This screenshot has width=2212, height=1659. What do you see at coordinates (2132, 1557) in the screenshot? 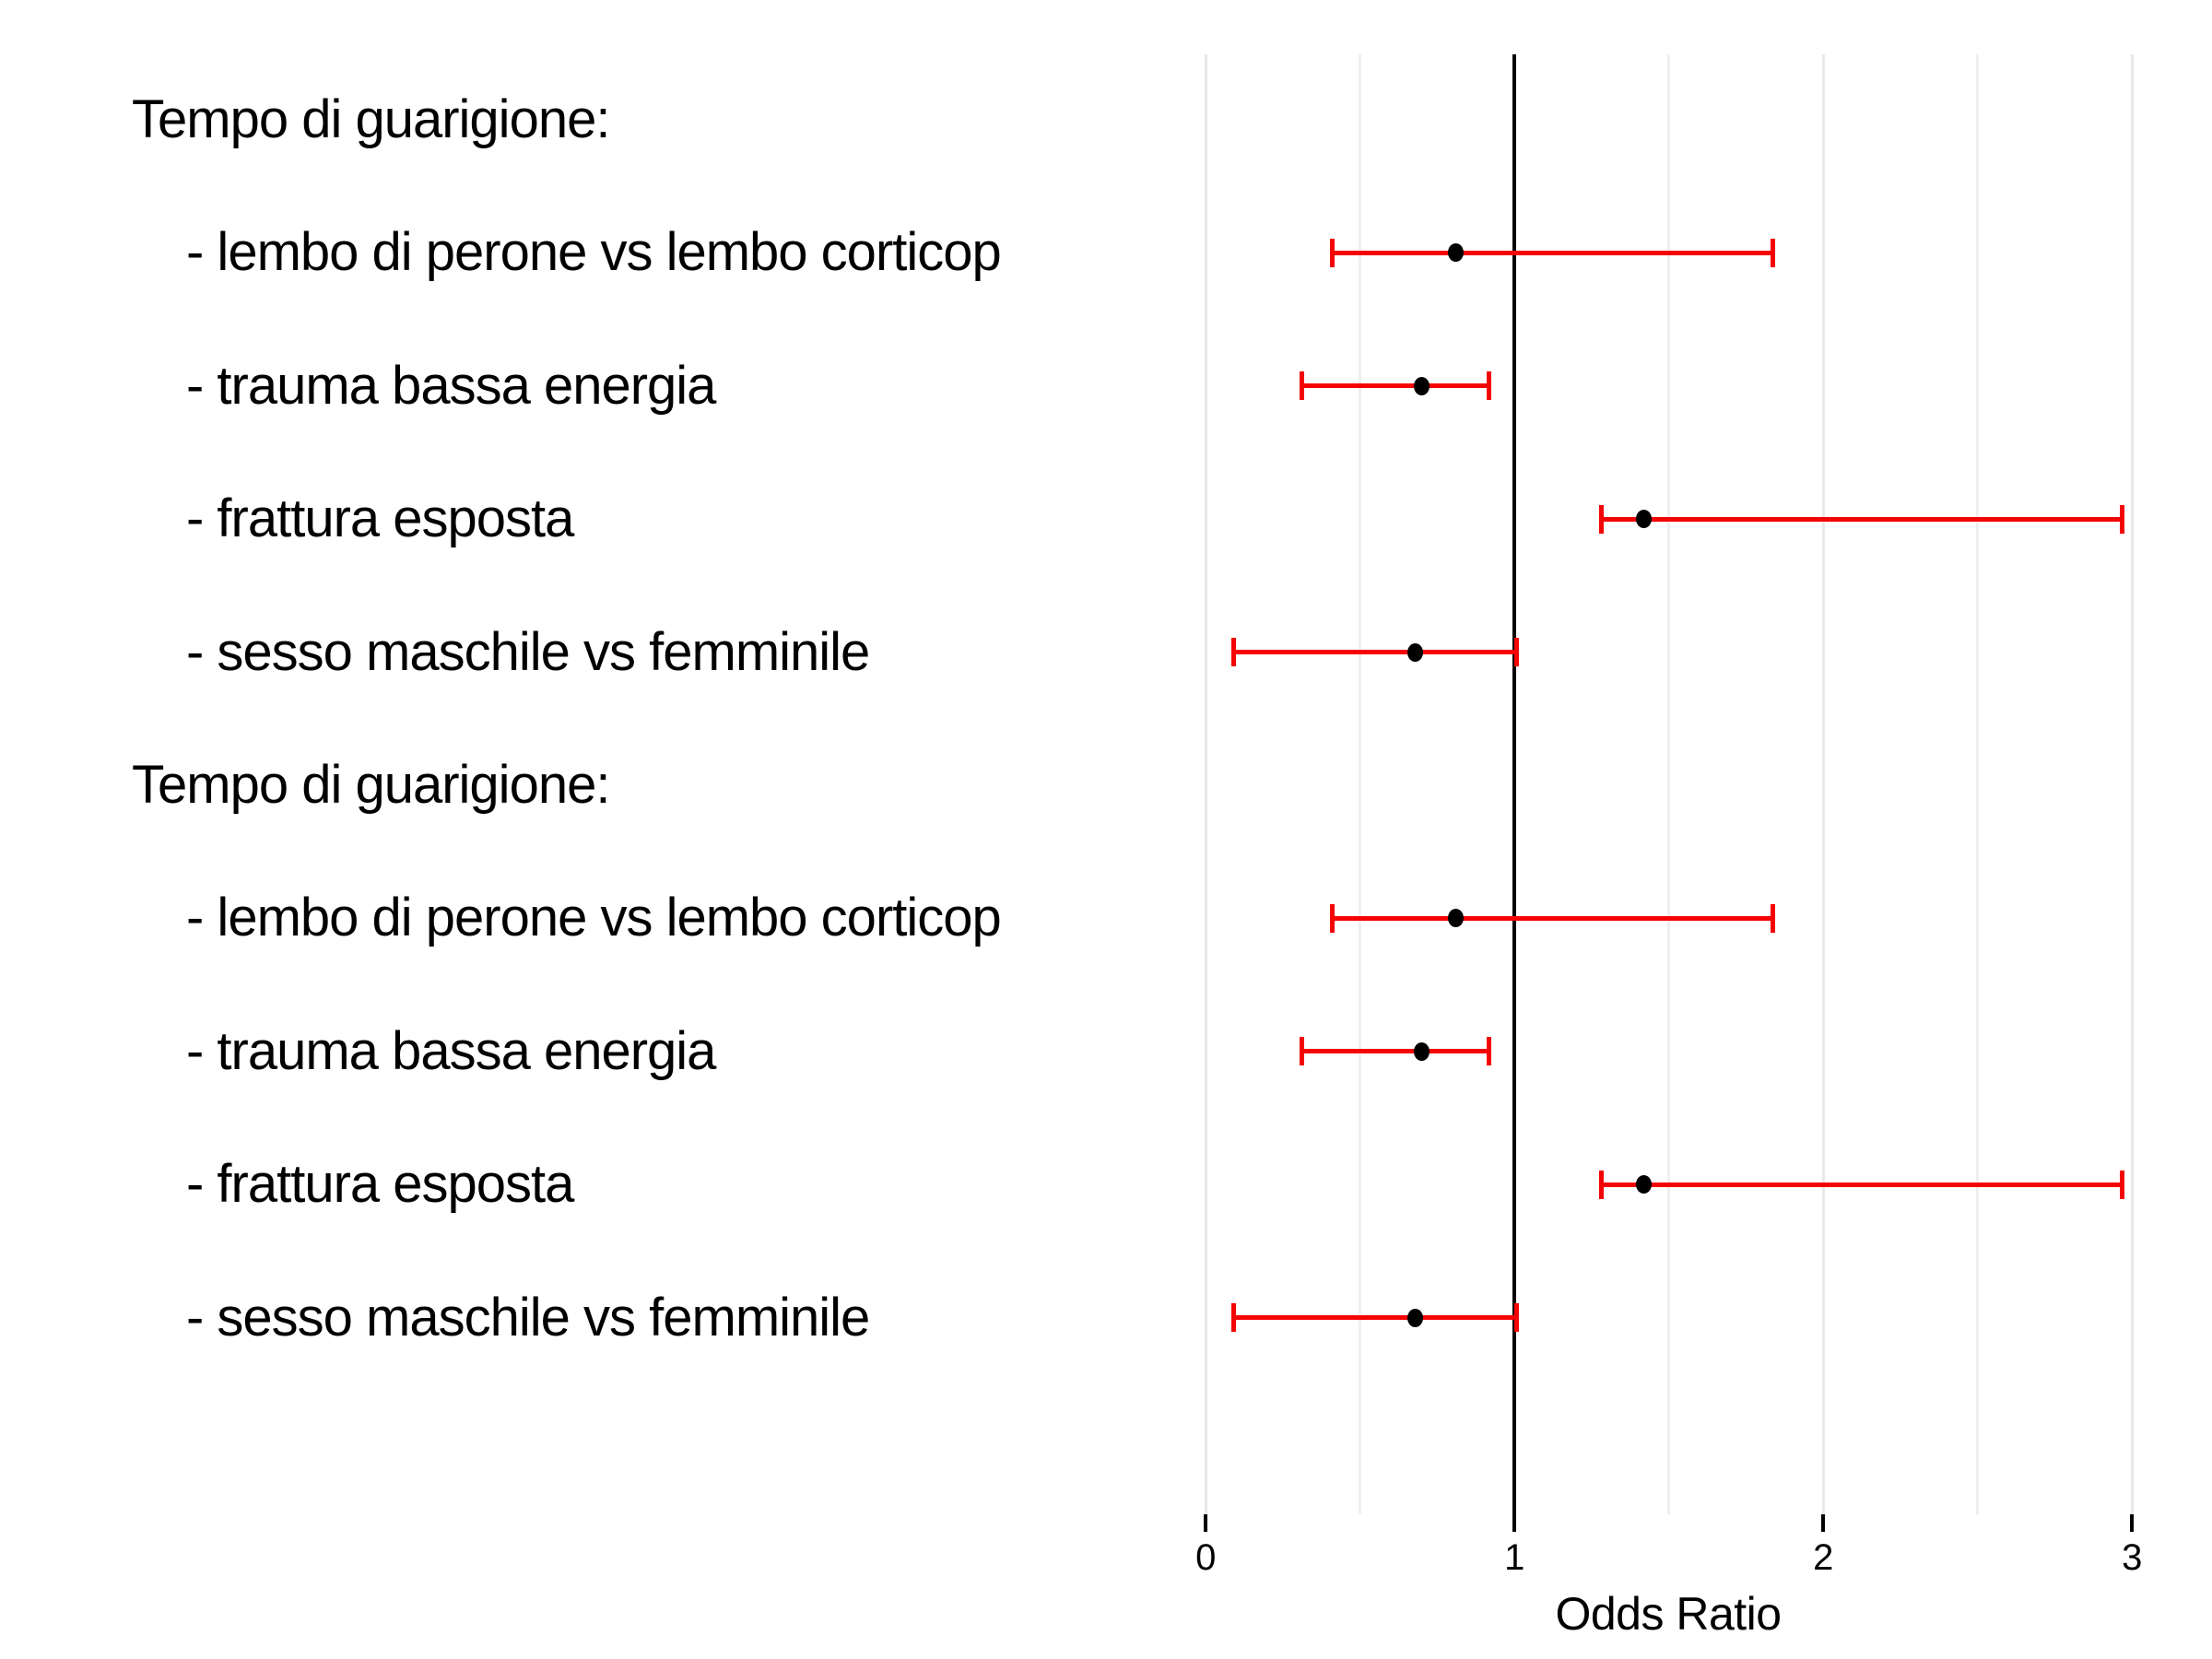
I see `x-tick-label: 3` at bounding box center [2132, 1557].